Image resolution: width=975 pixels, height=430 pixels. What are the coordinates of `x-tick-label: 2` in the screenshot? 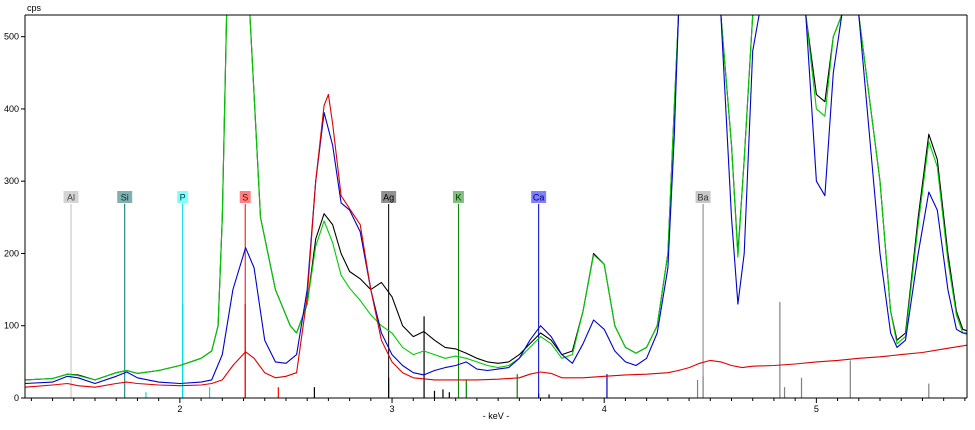 It's located at (179, 409).